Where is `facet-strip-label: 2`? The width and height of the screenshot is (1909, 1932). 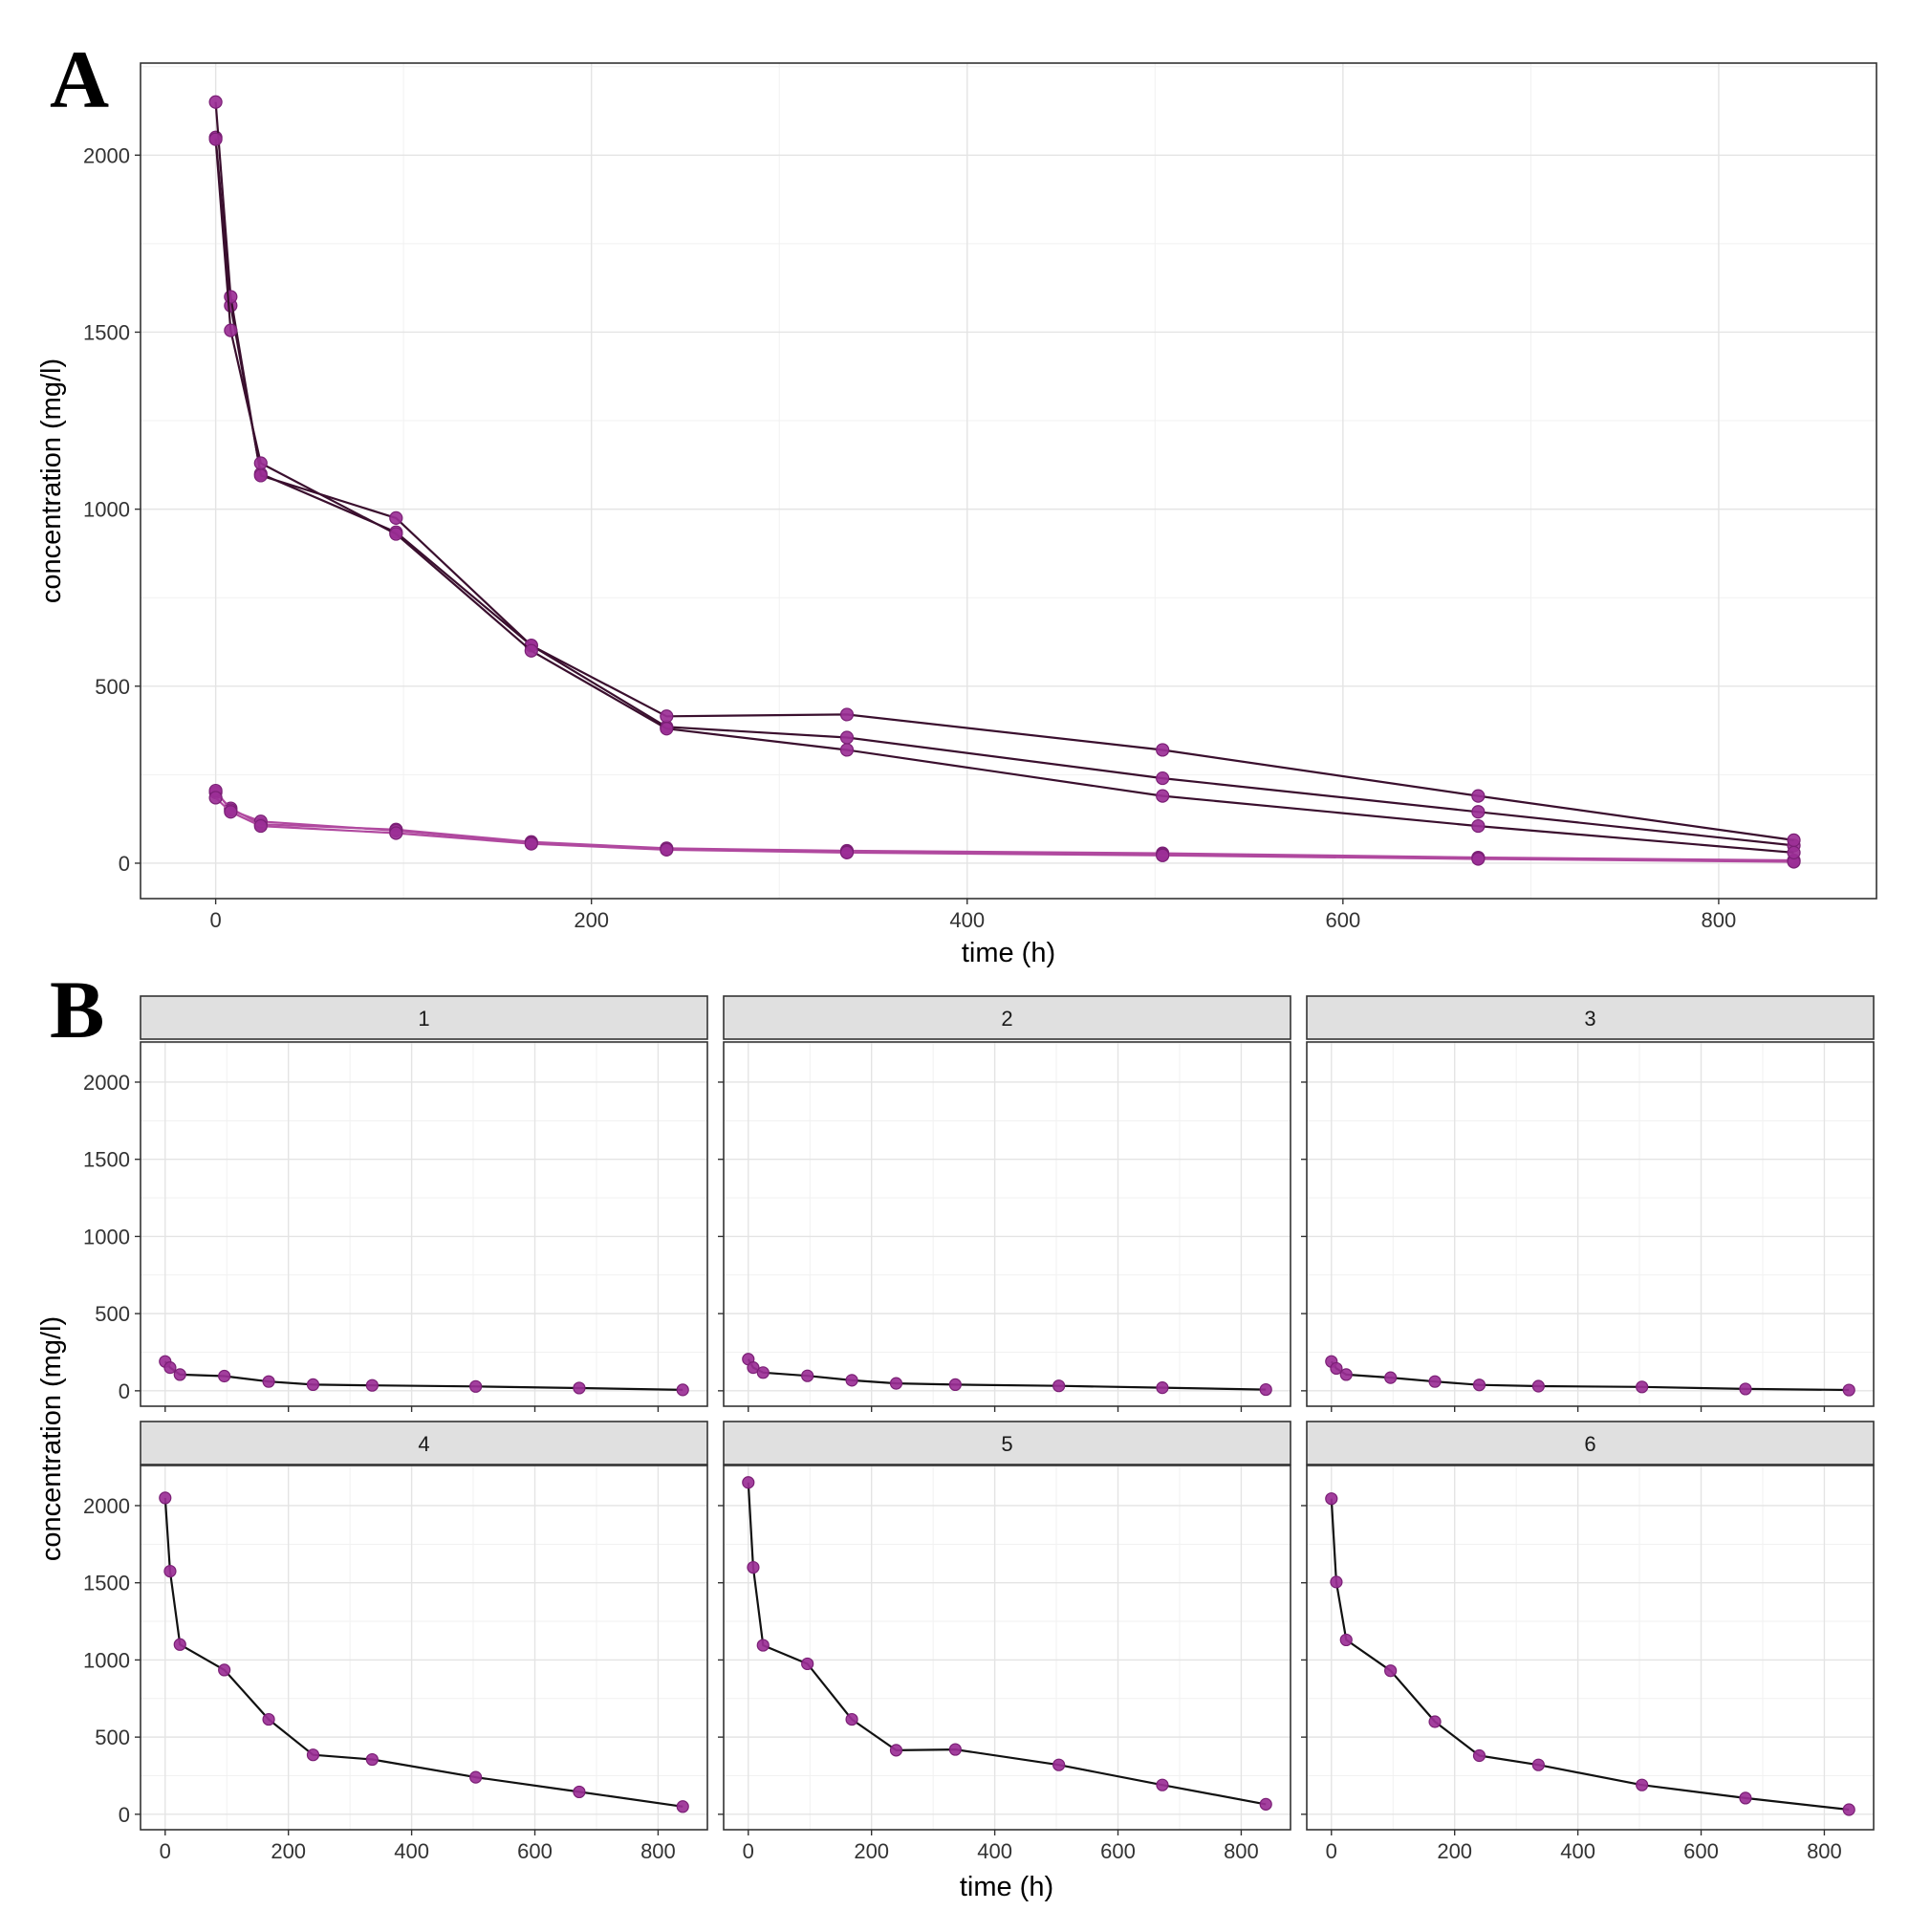
facet-strip-label: 2 is located at coordinates (1006, 1019).